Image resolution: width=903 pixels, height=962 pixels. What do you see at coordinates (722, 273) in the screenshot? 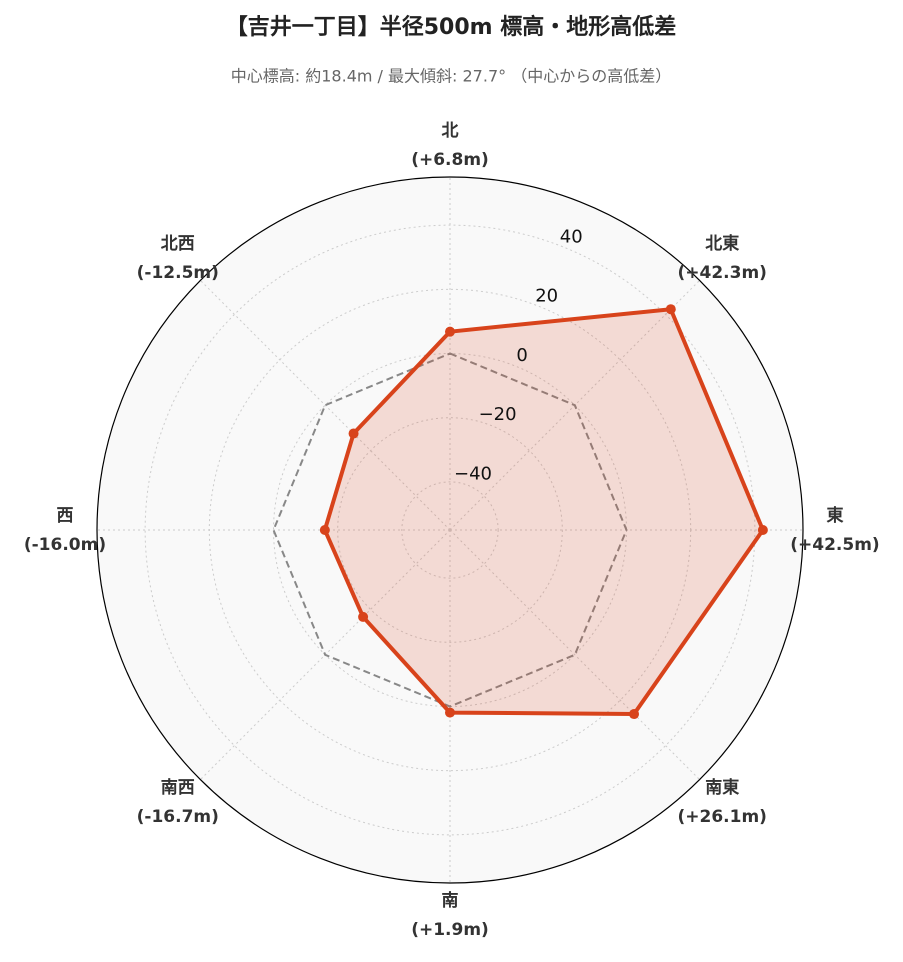
I see `value-label: (+42.3m)` at bounding box center [722, 273].